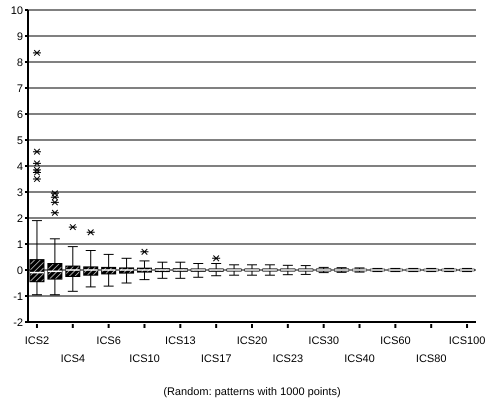 The height and width of the screenshot is (405, 496). What do you see at coordinates (19, 36) in the screenshot?
I see `y-tick-label: 9` at bounding box center [19, 36].